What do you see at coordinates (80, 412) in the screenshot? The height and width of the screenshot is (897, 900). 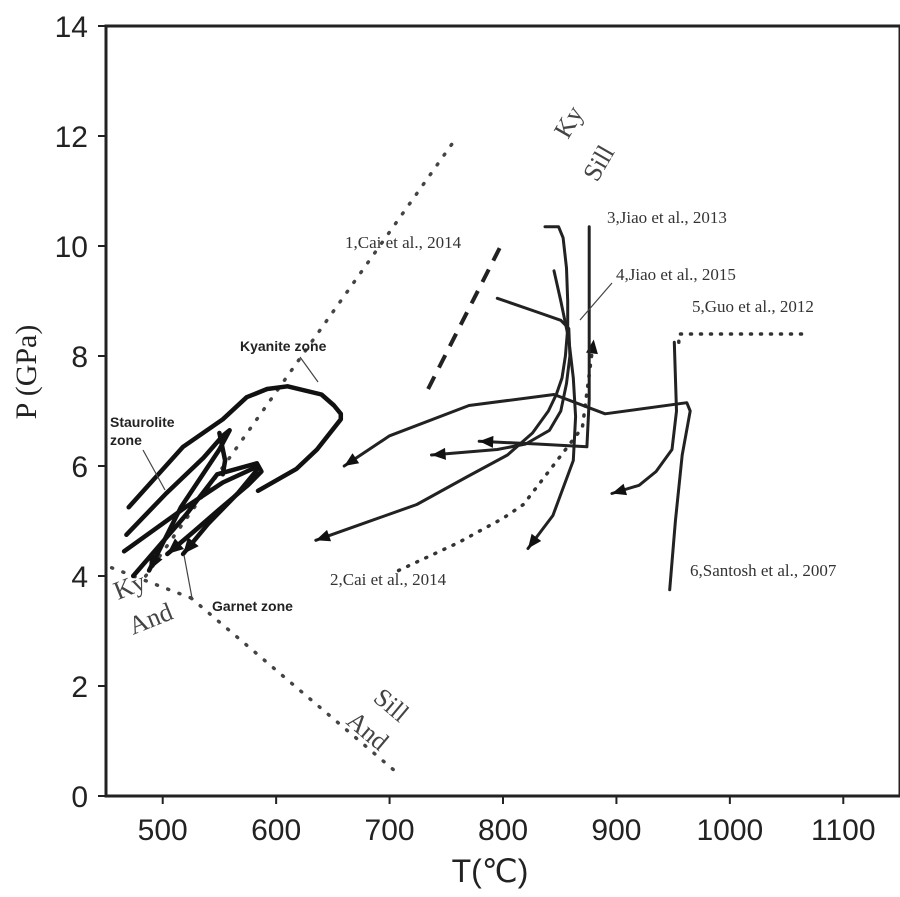 I see `y-axis: 0 2 4 6 8 10 12 14` at bounding box center [80, 412].